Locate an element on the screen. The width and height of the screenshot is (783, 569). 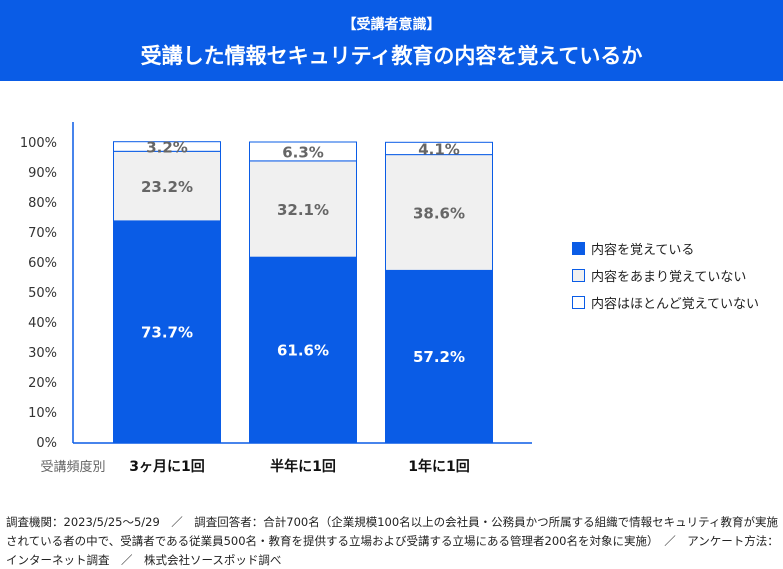
y-tick-label: 0% is located at coordinates (46, 443).